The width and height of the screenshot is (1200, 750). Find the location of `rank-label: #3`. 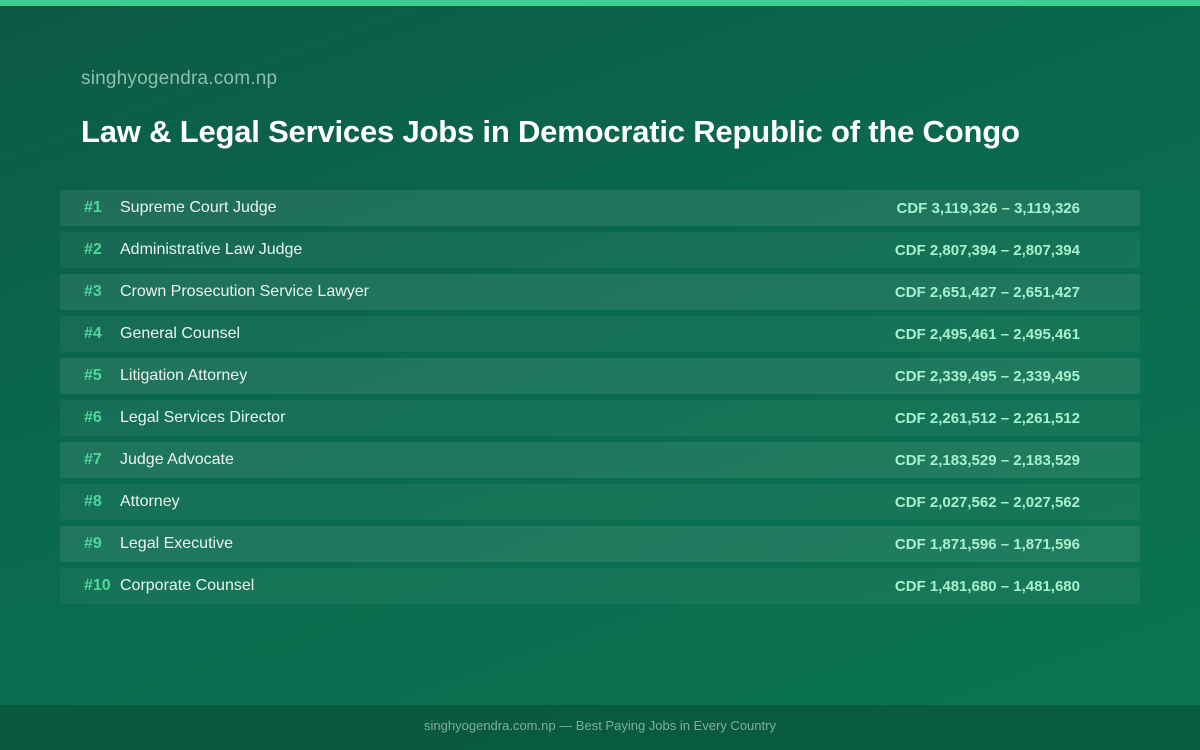

rank-label: #3 is located at coordinates (93, 291).